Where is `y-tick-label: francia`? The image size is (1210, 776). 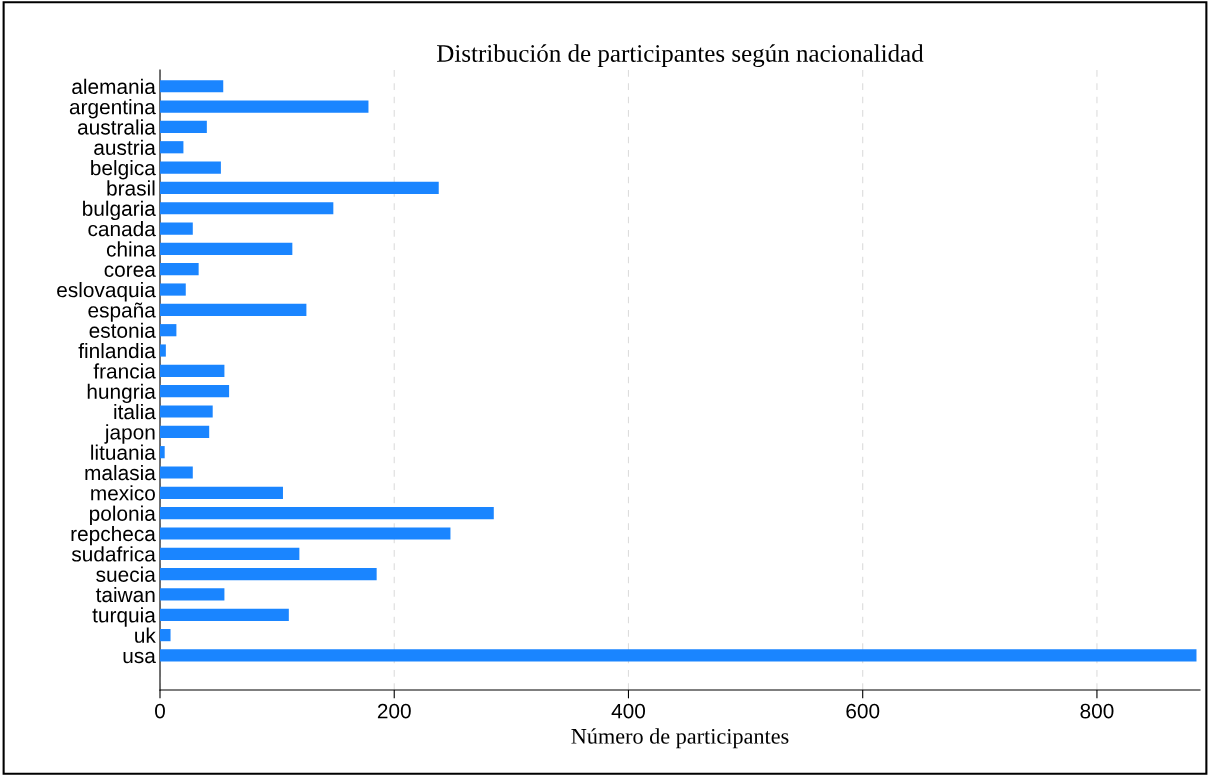 y-tick-label: francia is located at coordinates (124, 371).